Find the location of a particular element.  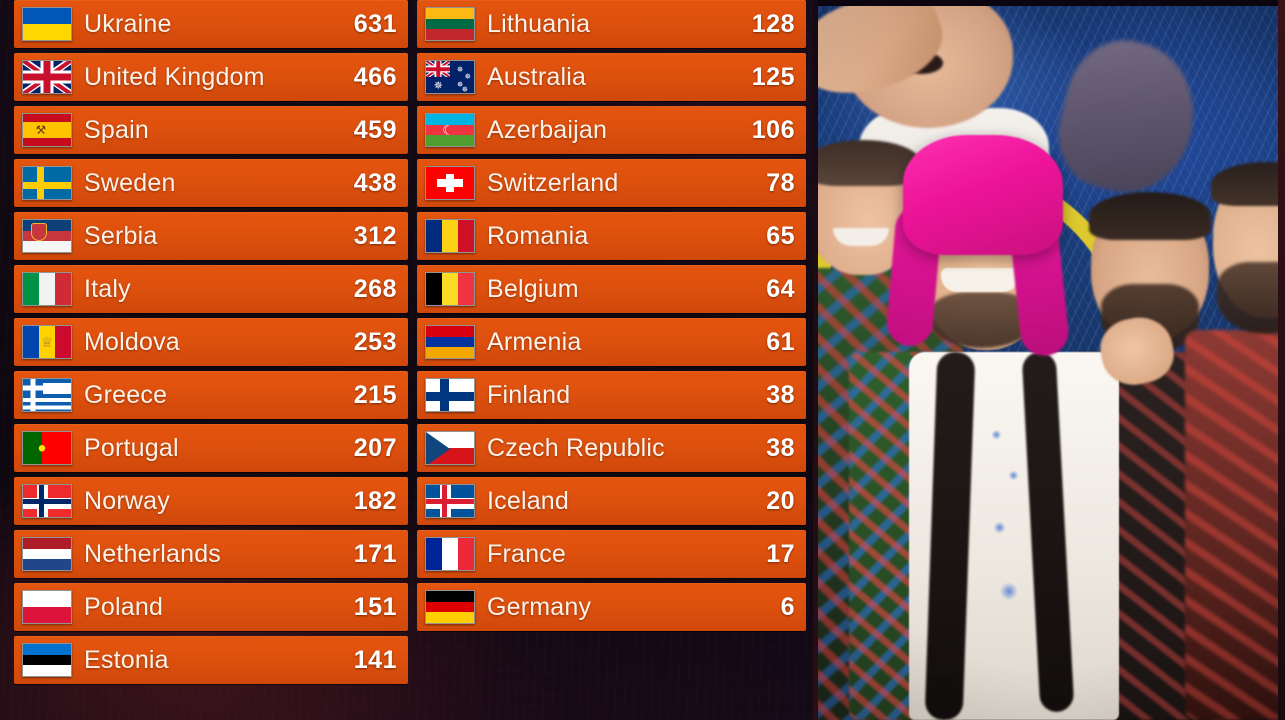

flag-icon-de is located at coordinates (450, 607).